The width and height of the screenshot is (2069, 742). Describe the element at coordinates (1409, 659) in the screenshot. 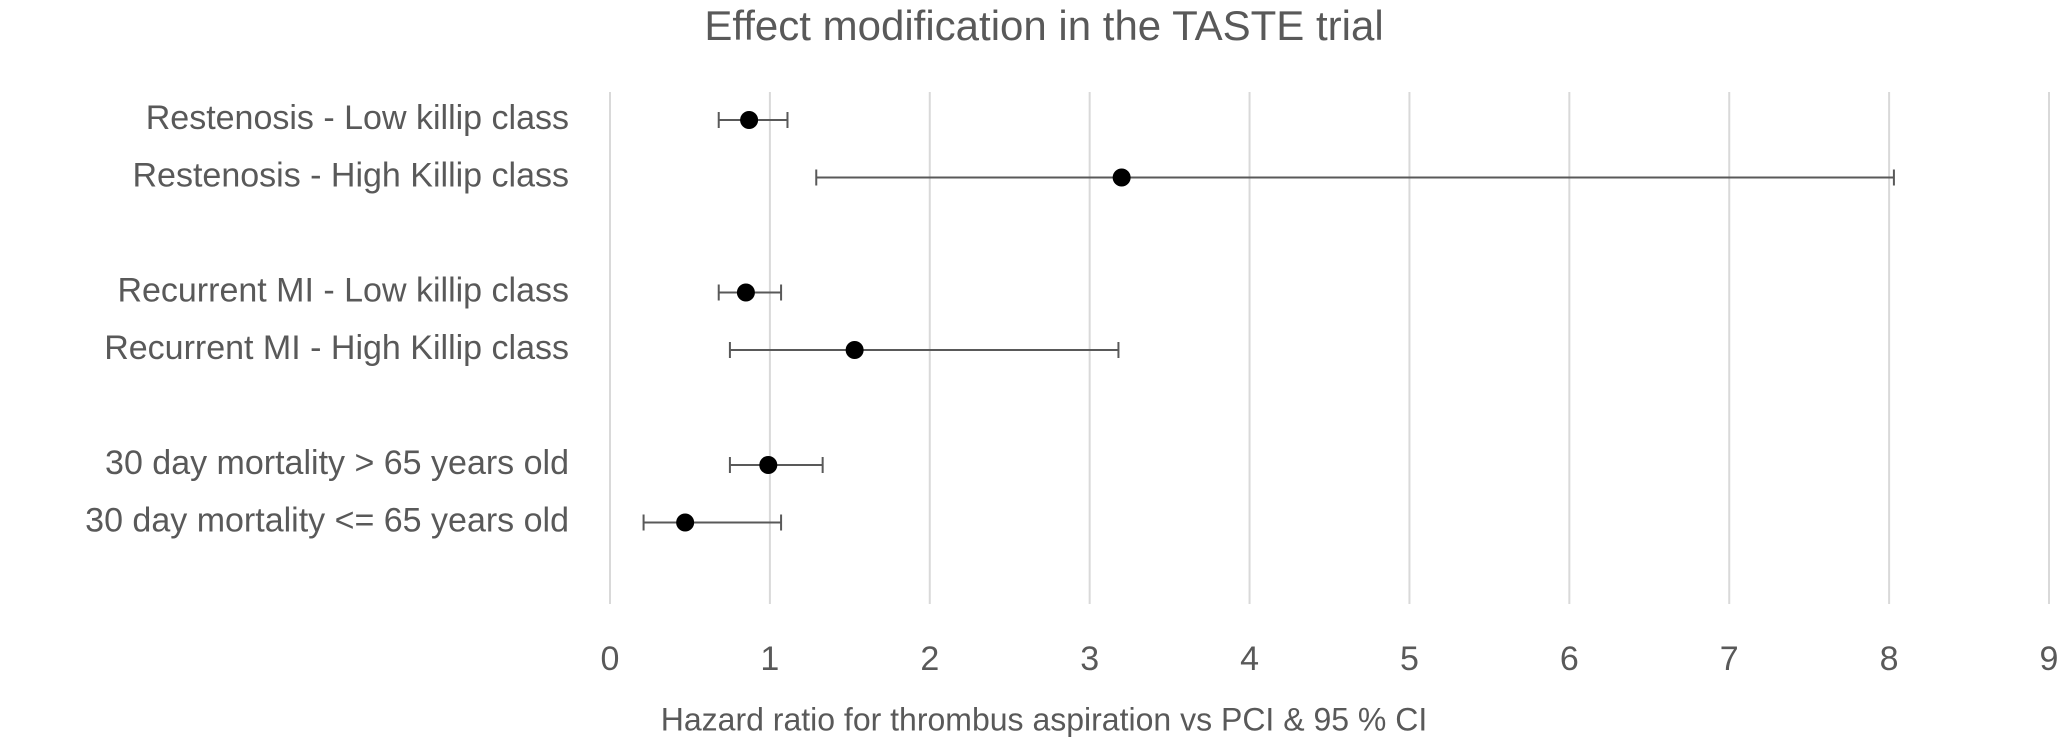

I see `x-tick-label: 5` at that location.